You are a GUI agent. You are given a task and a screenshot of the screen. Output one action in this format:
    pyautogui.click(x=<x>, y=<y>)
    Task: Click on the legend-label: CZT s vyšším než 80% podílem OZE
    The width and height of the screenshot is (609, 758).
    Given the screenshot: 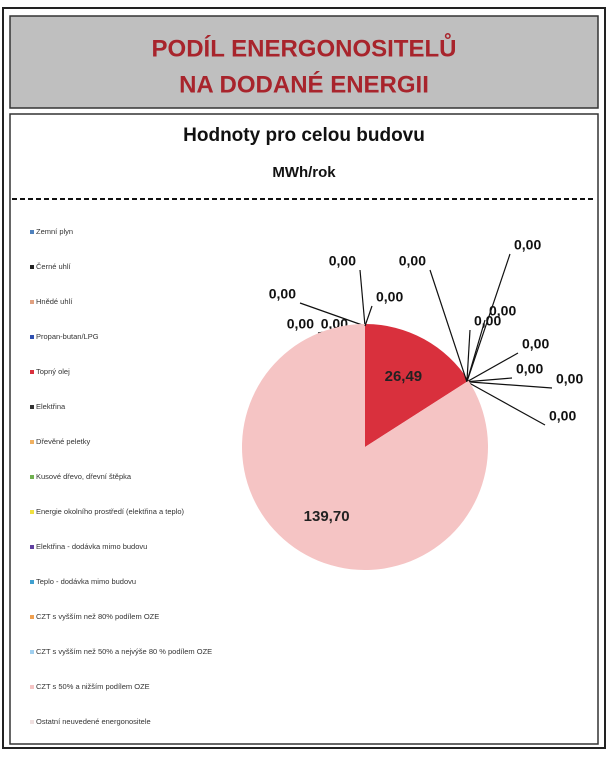 What is the action you would take?
    pyautogui.click(x=97, y=616)
    